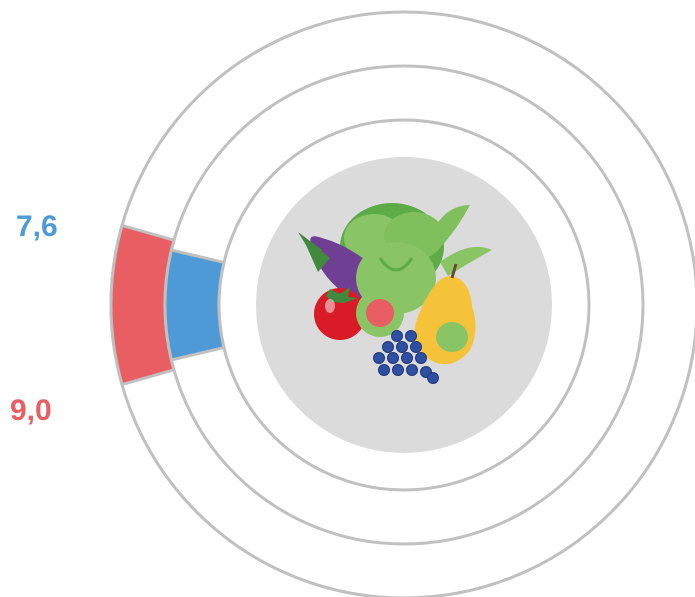 The height and width of the screenshot is (597, 695). Describe the element at coordinates (37, 226) in the screenshot. I see `value-label-blue: 7,6` at that location.